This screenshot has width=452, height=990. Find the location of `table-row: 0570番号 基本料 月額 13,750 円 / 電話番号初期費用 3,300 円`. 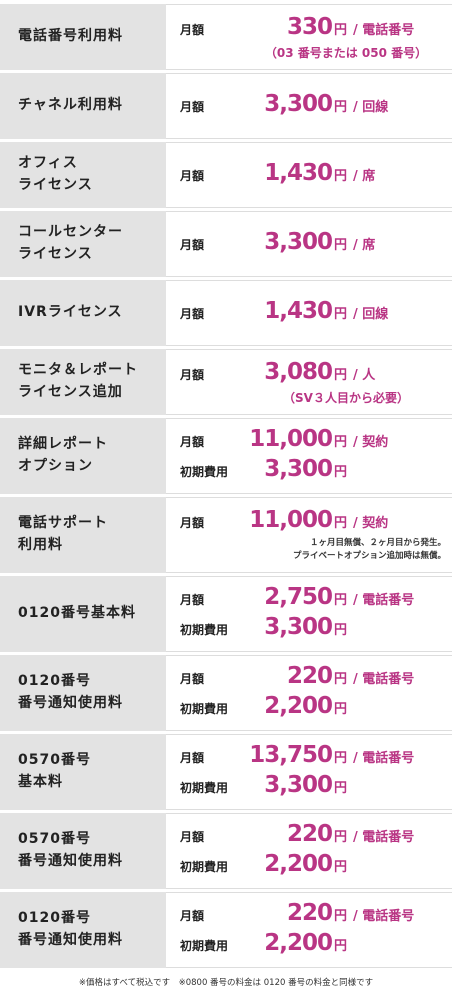

table-row: 0570番号 基本料 月額 13,750 円 / 電話番号初期費用 3,300 円 is located at coordinates (226, 772).